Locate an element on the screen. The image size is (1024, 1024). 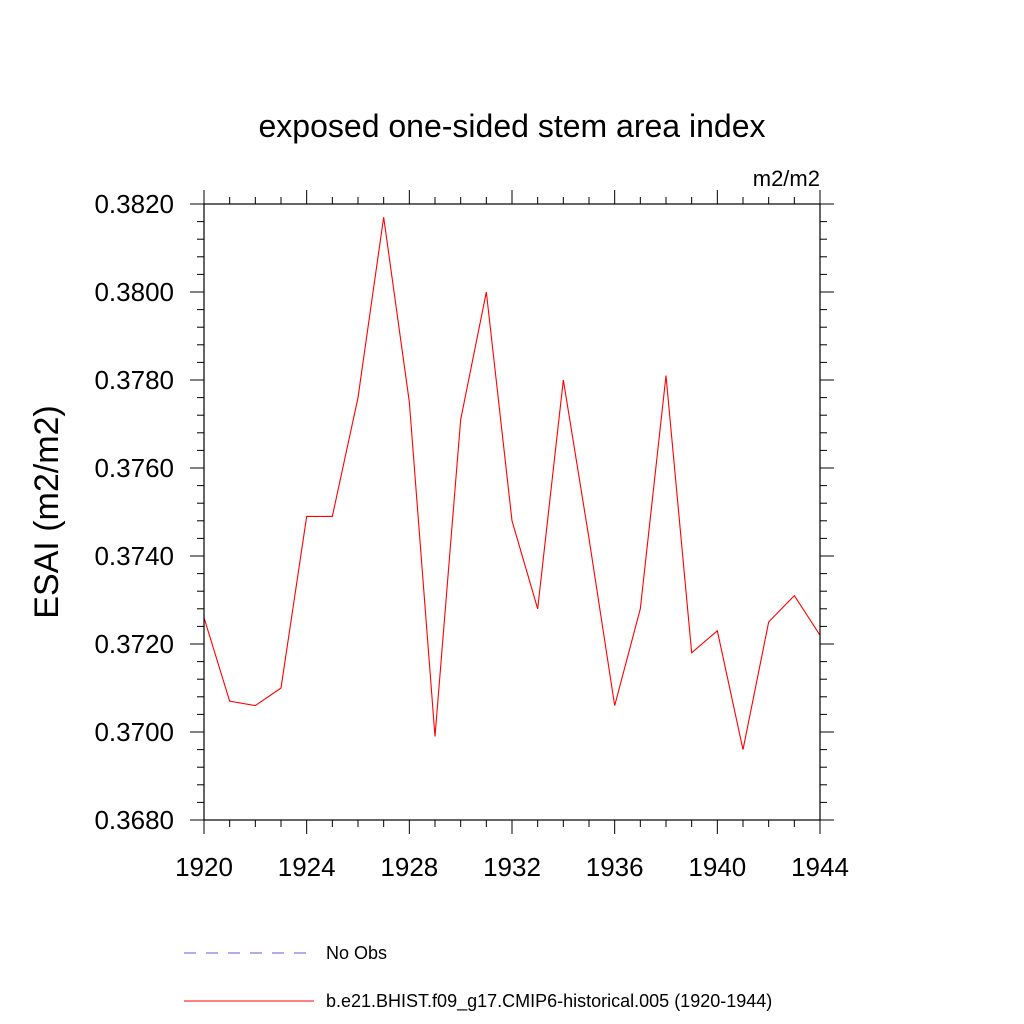
y-tick-label: 0.3780 is located at coordinates (134, 380).